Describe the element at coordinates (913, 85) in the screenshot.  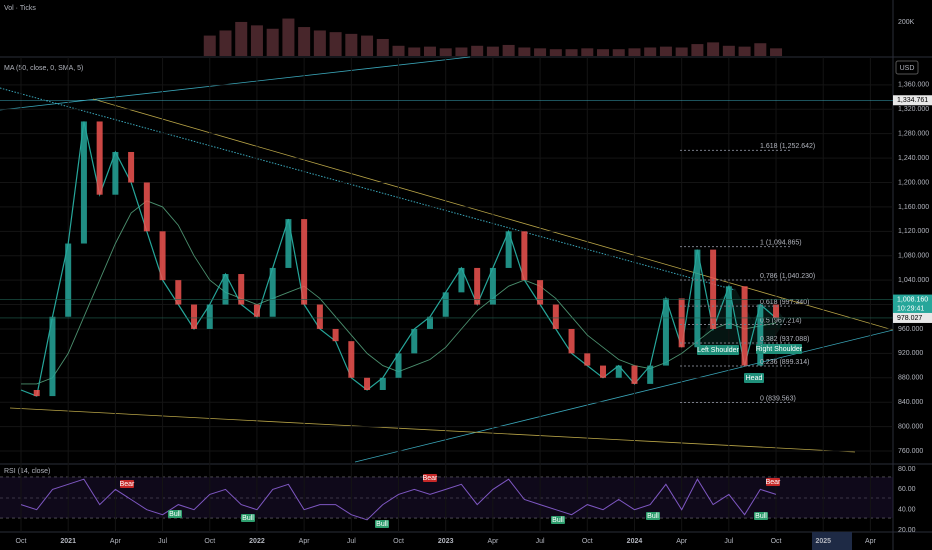
I see `y-tick-label: 1,360.000` at that location.